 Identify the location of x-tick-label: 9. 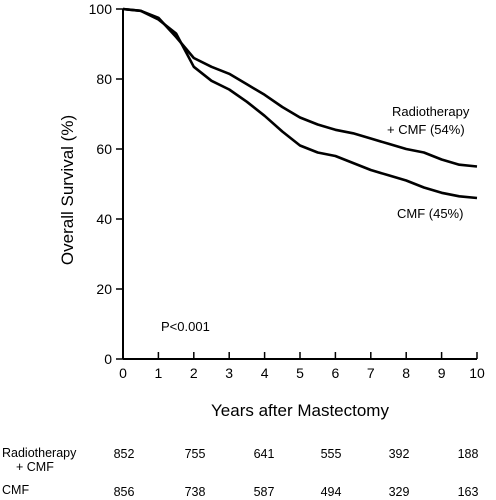
(442, 373).